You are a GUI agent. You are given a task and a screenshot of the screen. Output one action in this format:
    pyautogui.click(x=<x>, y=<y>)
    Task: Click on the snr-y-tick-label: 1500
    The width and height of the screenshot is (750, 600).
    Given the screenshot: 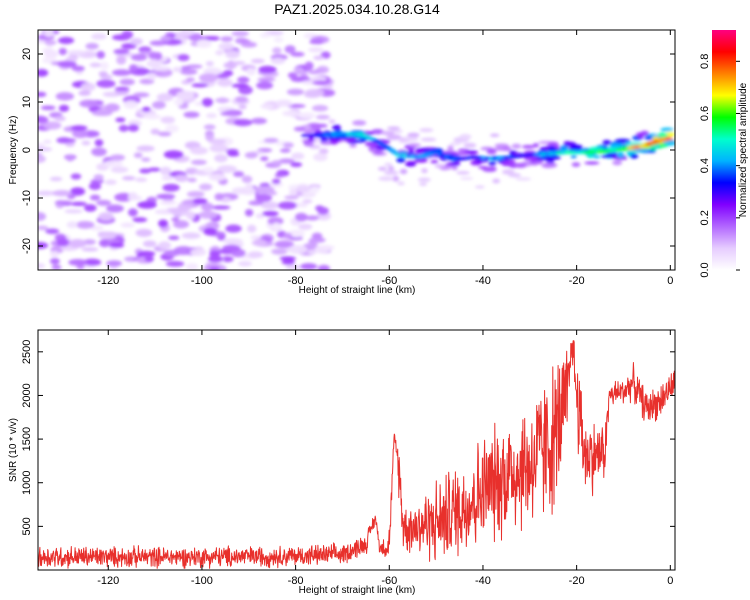 What is the action you would take?
    pyautogui.click(x=27, y=439)
    